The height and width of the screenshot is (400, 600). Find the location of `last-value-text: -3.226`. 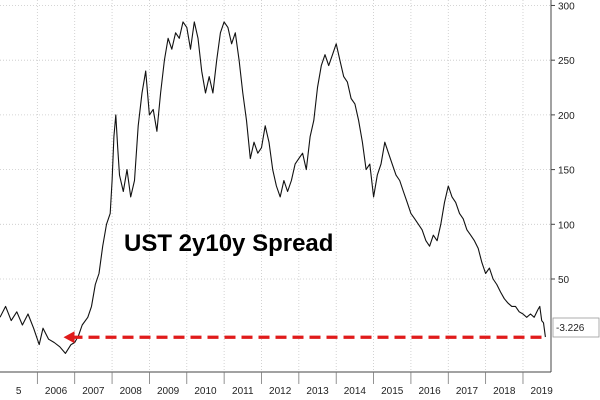

last-value-text: -3.226 is located at coordinates (570, 328).